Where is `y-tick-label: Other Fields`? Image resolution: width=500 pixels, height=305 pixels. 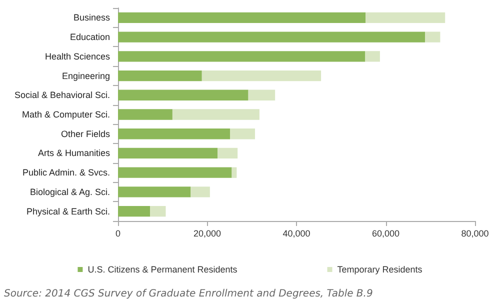 y-tick-label: Other Fields is located at coordinates (85, 133).